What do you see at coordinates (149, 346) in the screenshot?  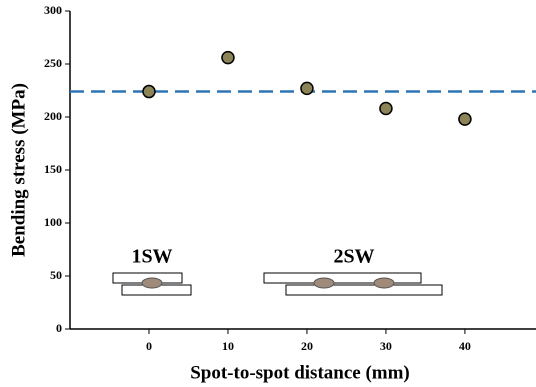 I see `x-tick-label: 0` at bounding box center [149, 346].